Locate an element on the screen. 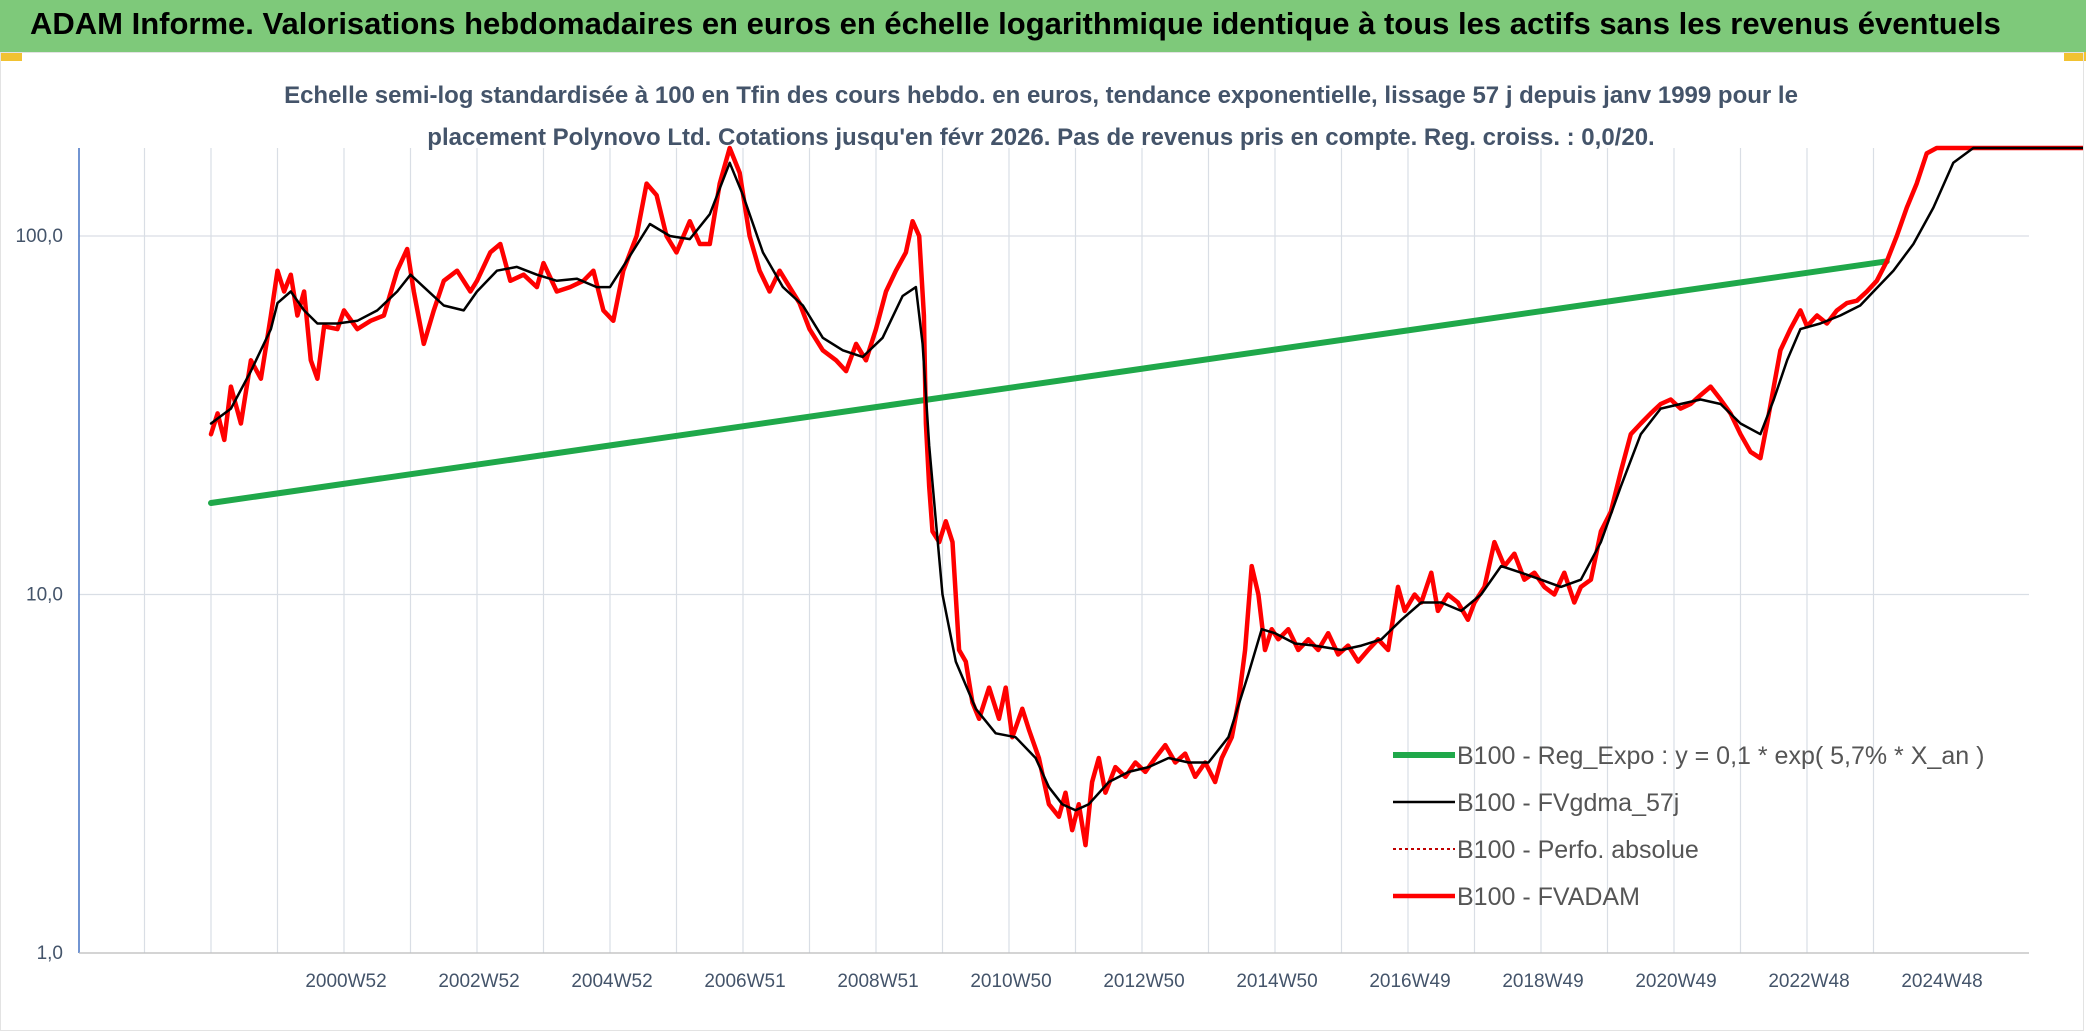 Image resolution: width=2086 pixels, height=1033 pixels. x-tick-label: 2010W50 is located at coordinates (1010, 981).